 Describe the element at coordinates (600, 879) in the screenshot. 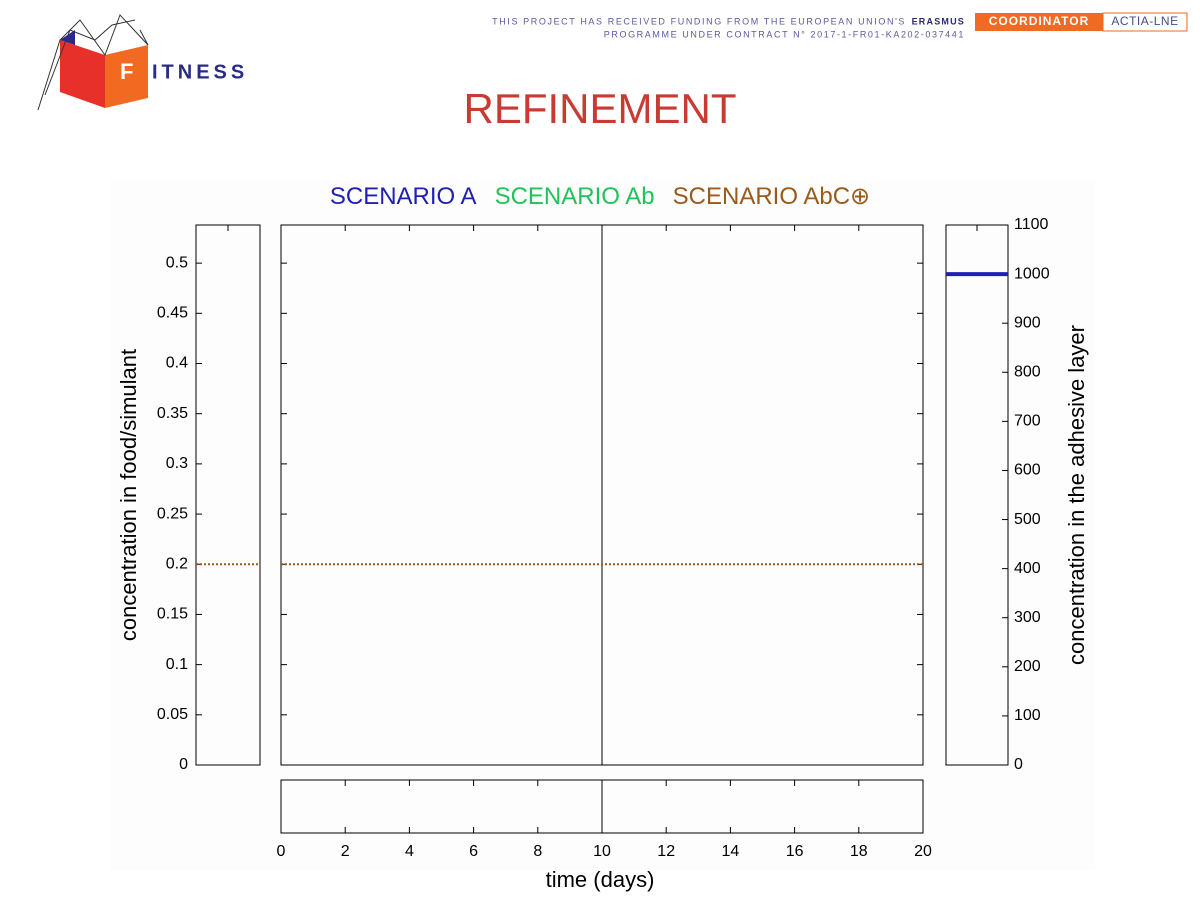

I see `x-axis-label: time (days)` at that location.